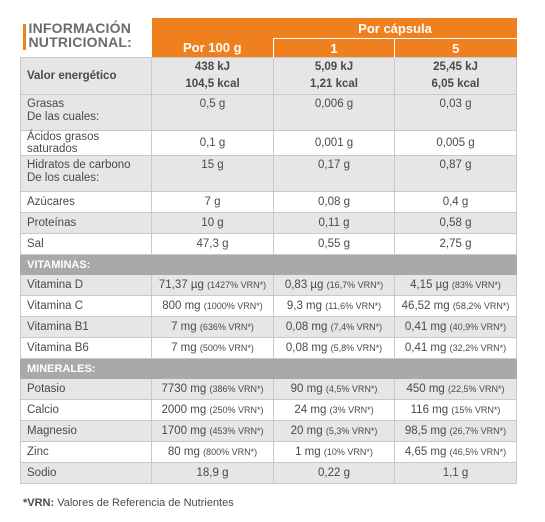  I want to click on row-value-5: 116 mg (15% VRN*), so click(455, 410).